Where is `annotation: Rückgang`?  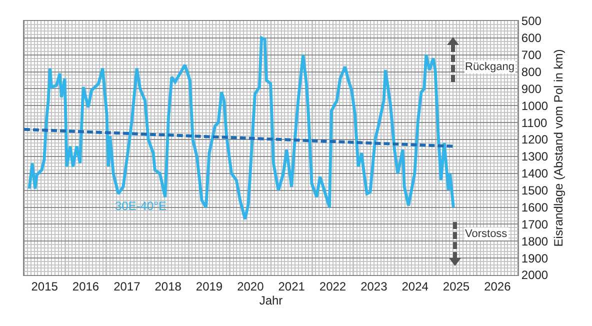
annotation: Rückgang is located at coordinates (490, 67).